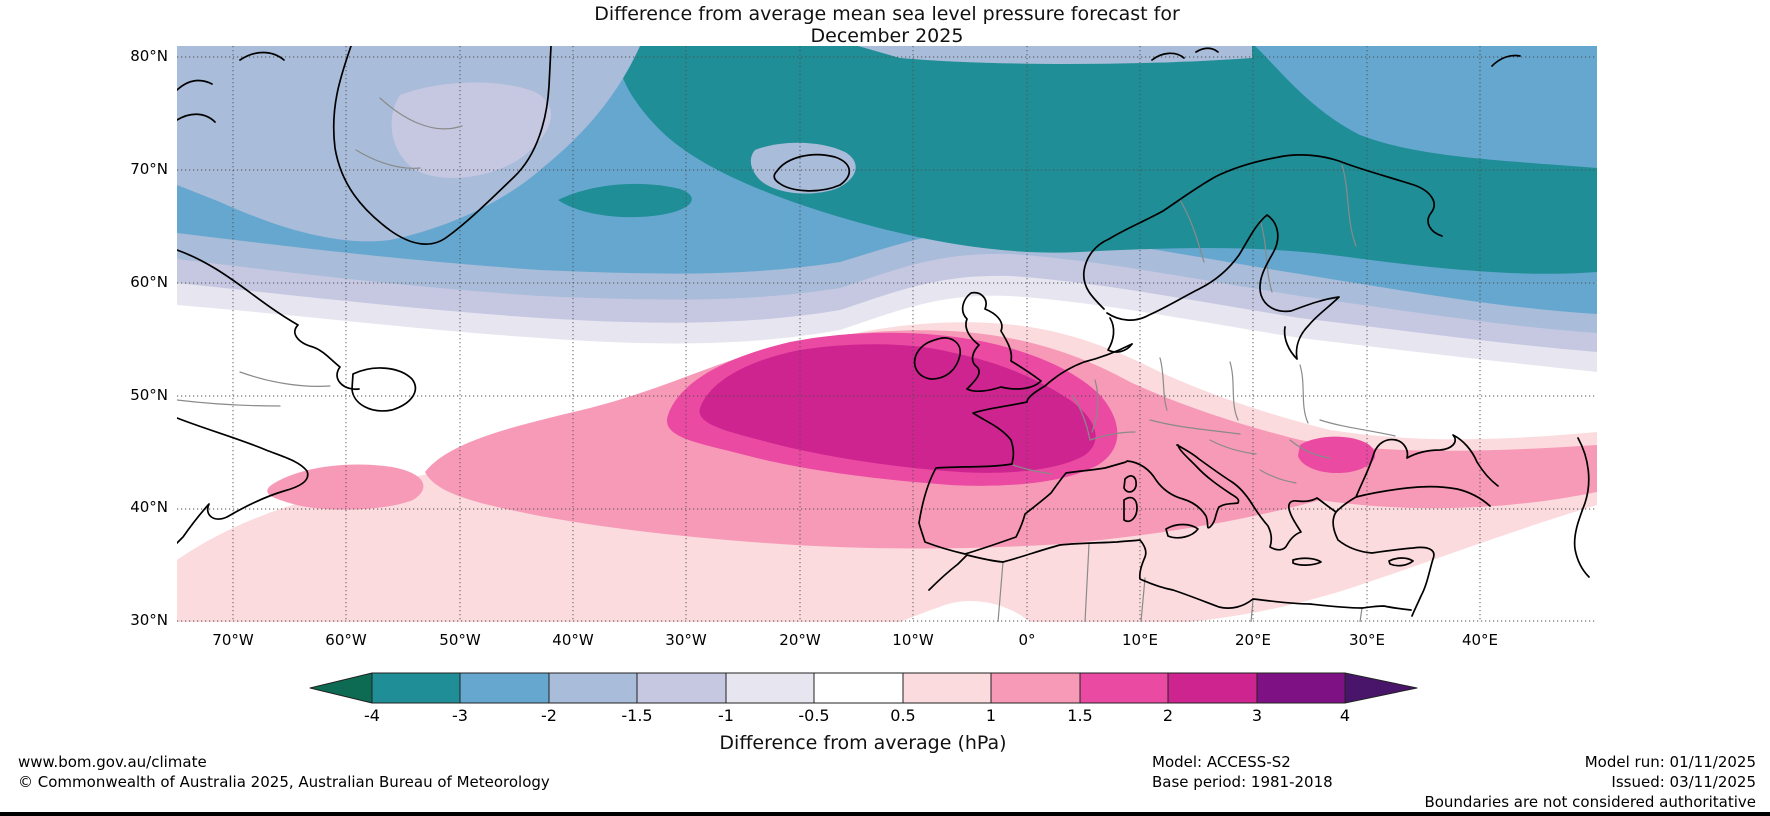 The width and height of the screenshot is (1770, 816). I want to click on coastline-arctic-canada, so click(231, 87).